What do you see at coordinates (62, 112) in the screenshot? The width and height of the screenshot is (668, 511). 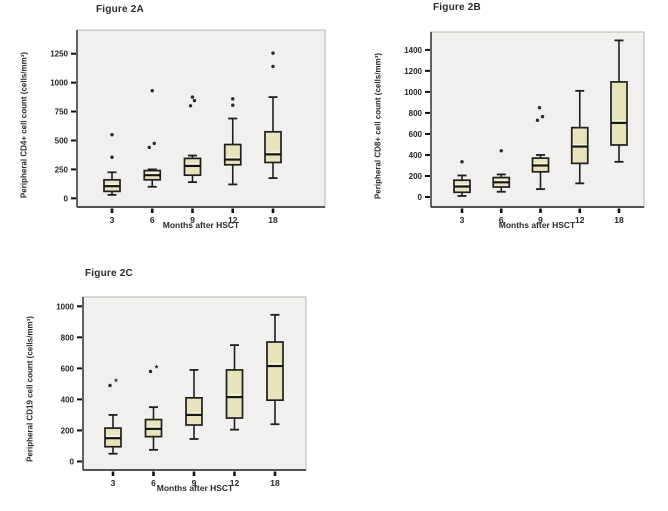 I see `y-tick-label: 750` at bounding box center [62, 112].